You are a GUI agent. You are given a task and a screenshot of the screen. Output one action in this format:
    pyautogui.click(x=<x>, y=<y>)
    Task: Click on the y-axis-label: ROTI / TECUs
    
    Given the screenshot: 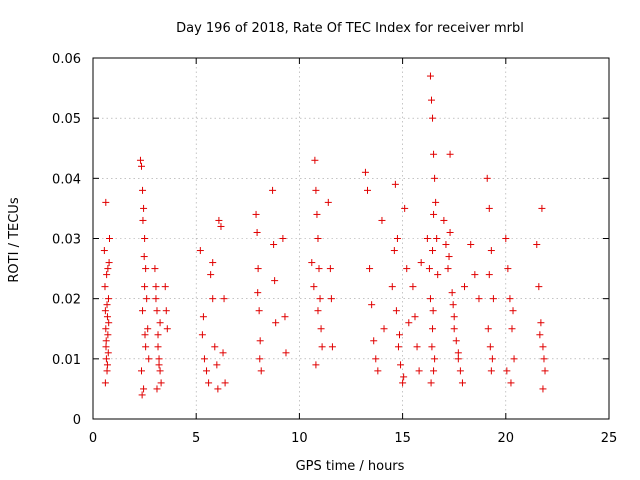 What is the action you would take?
    pyautogui.click(x=14, y=239)
    